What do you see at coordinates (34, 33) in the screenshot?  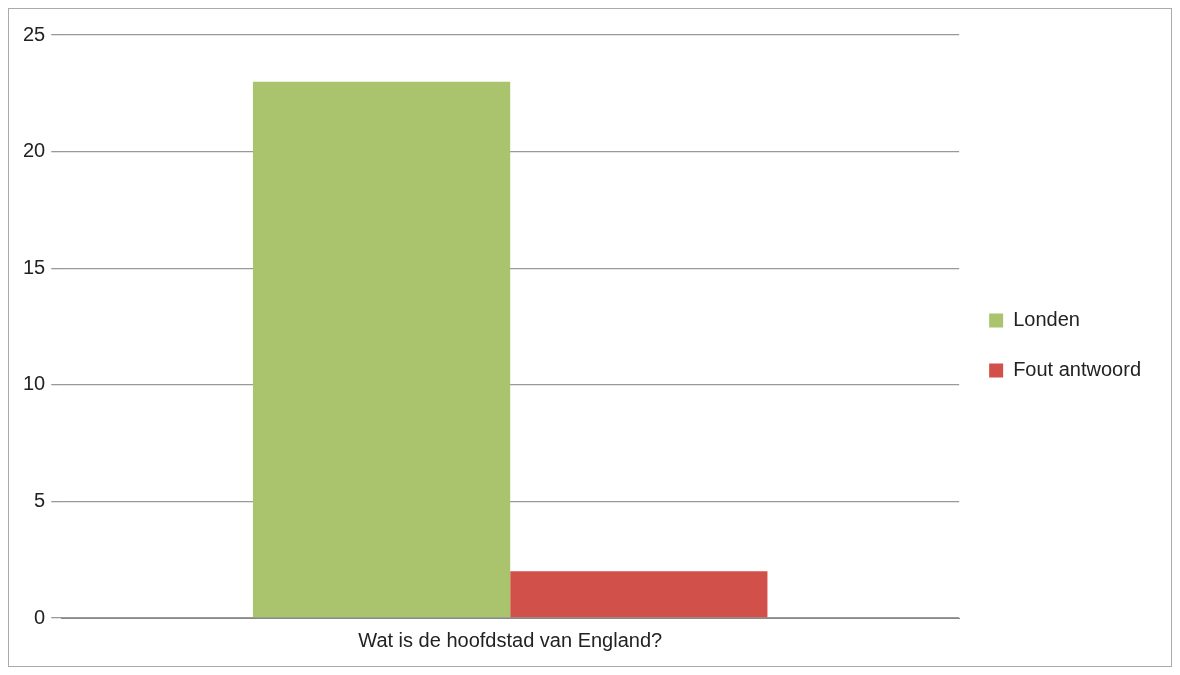 I see `y-tick-label: 25` at bounding box center [34, 33].